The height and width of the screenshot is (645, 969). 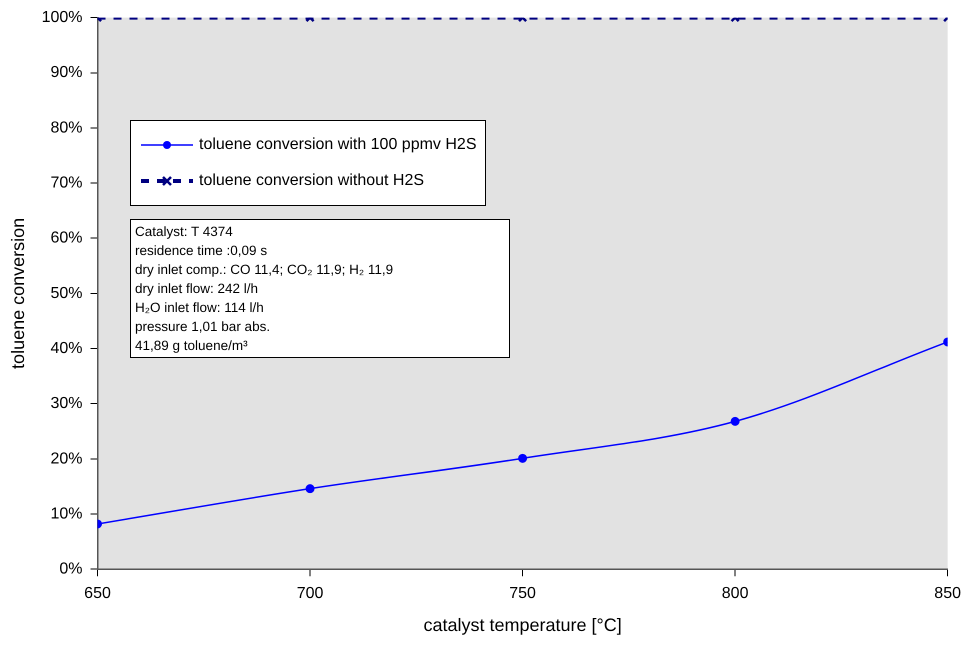 I want to click on x-tick-label: 850, so click(x=948, y=593).